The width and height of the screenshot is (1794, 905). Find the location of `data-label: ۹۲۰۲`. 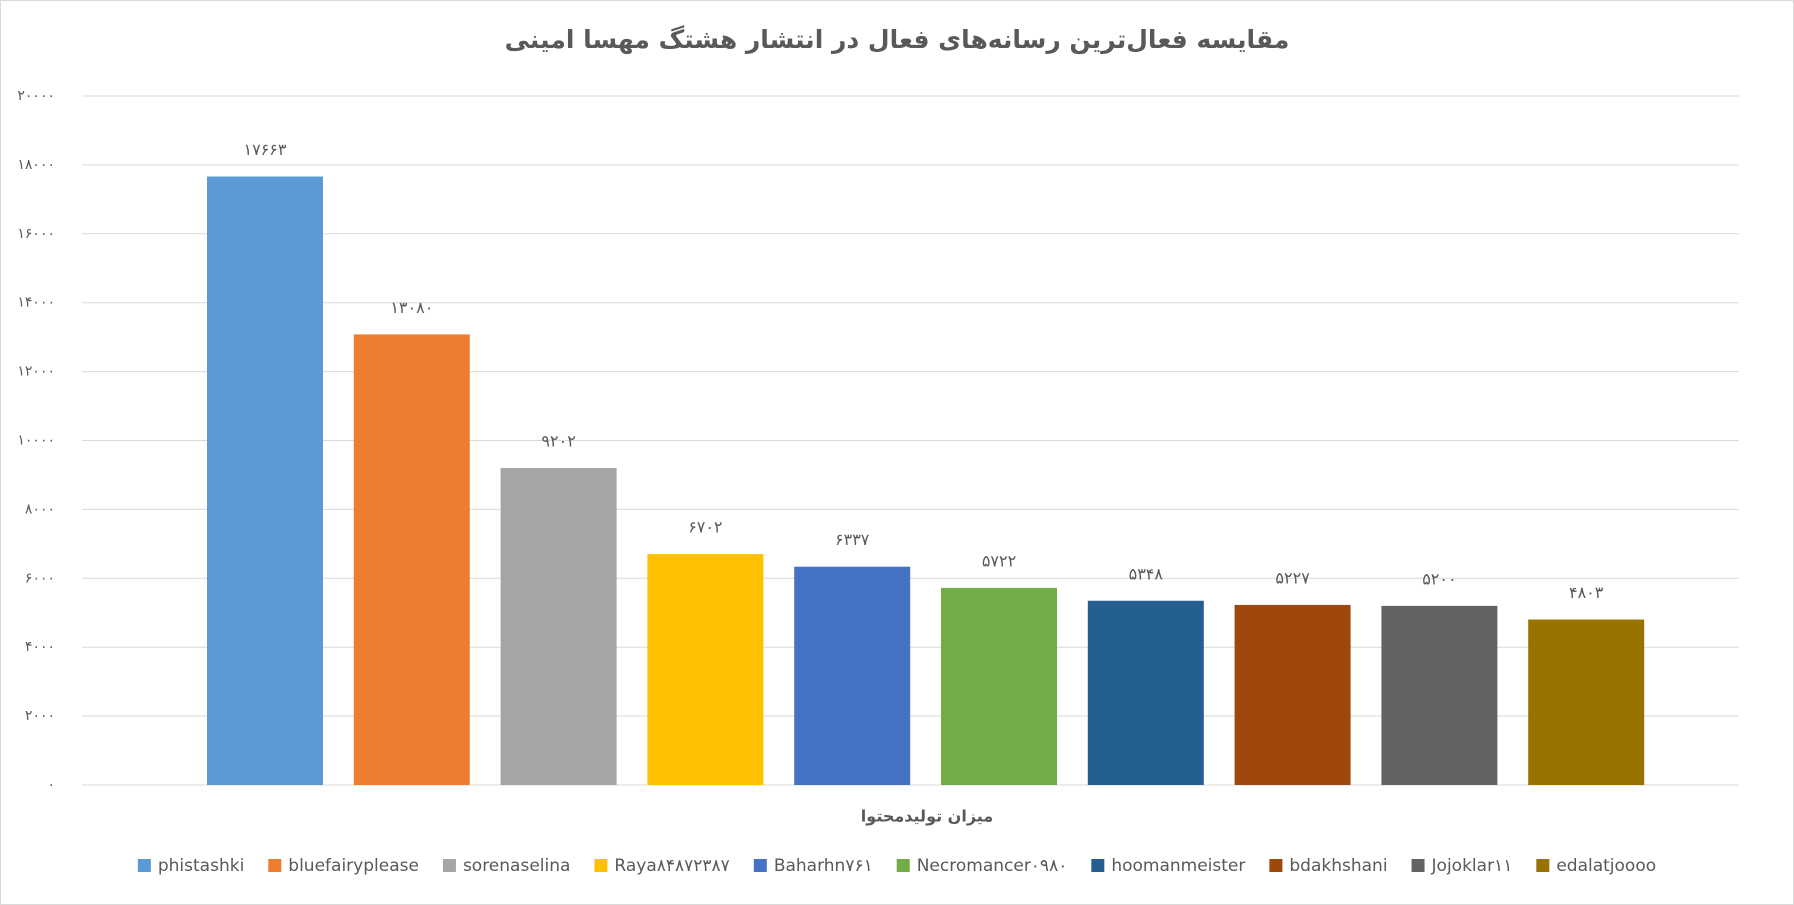

data-label: ۹۲۰۲ is located at coordinates (558, 440).